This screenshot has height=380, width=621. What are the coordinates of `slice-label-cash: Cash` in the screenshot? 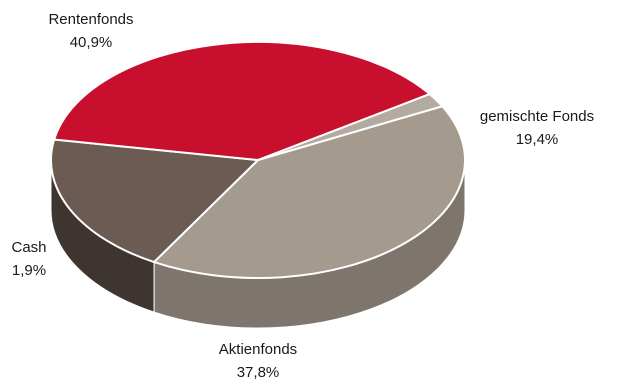 It's located at (28, 247).